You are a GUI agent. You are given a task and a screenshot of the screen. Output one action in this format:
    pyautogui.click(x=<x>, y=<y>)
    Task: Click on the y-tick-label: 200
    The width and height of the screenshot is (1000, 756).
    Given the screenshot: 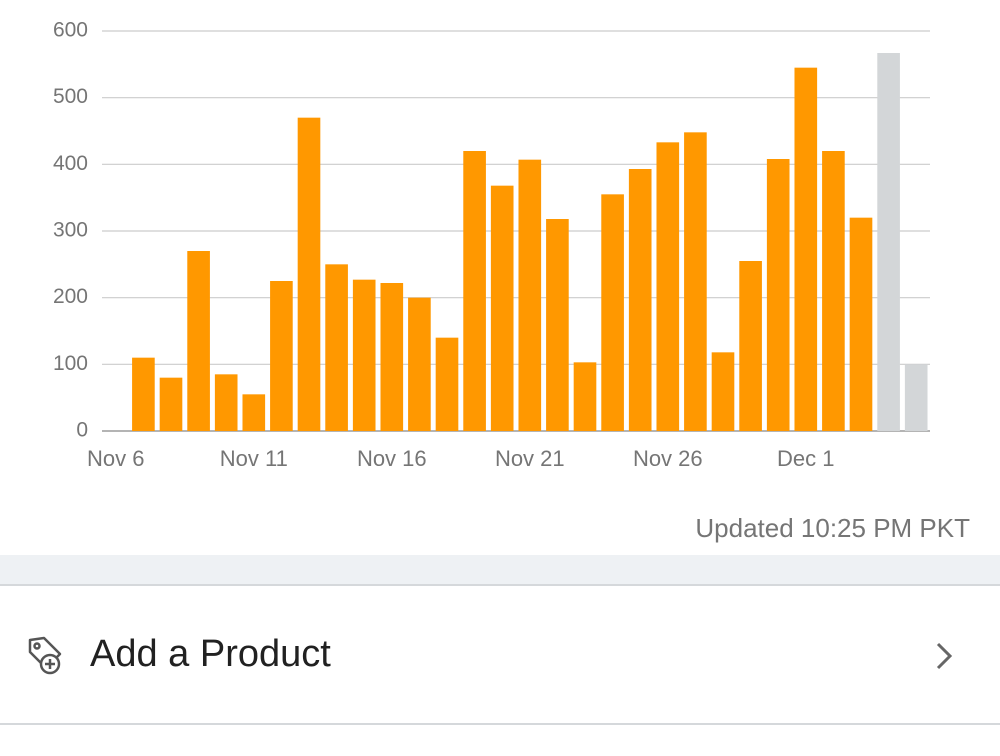 What is the action you would take?
    pyautogui.click(x=70, y=296)
    